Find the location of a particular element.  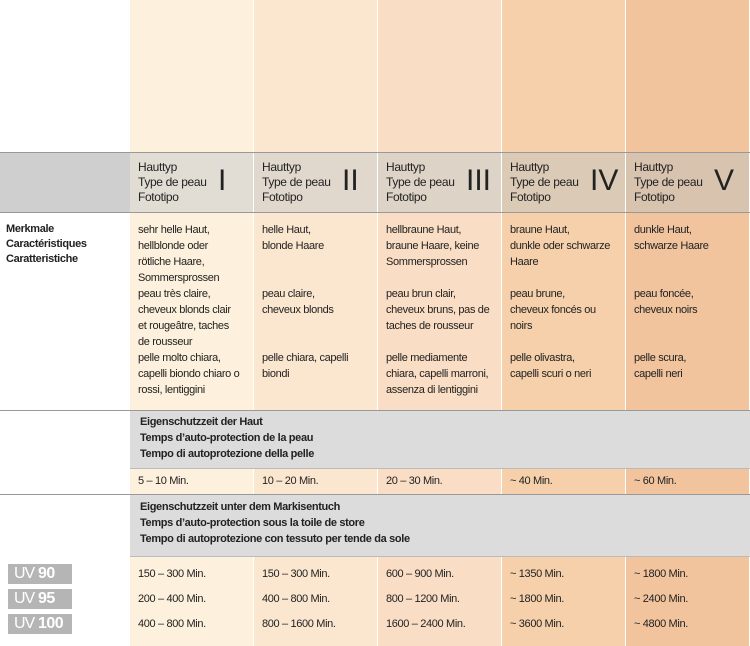

feature-text: pelle molto chiara, is located at coordinates (179, 358).